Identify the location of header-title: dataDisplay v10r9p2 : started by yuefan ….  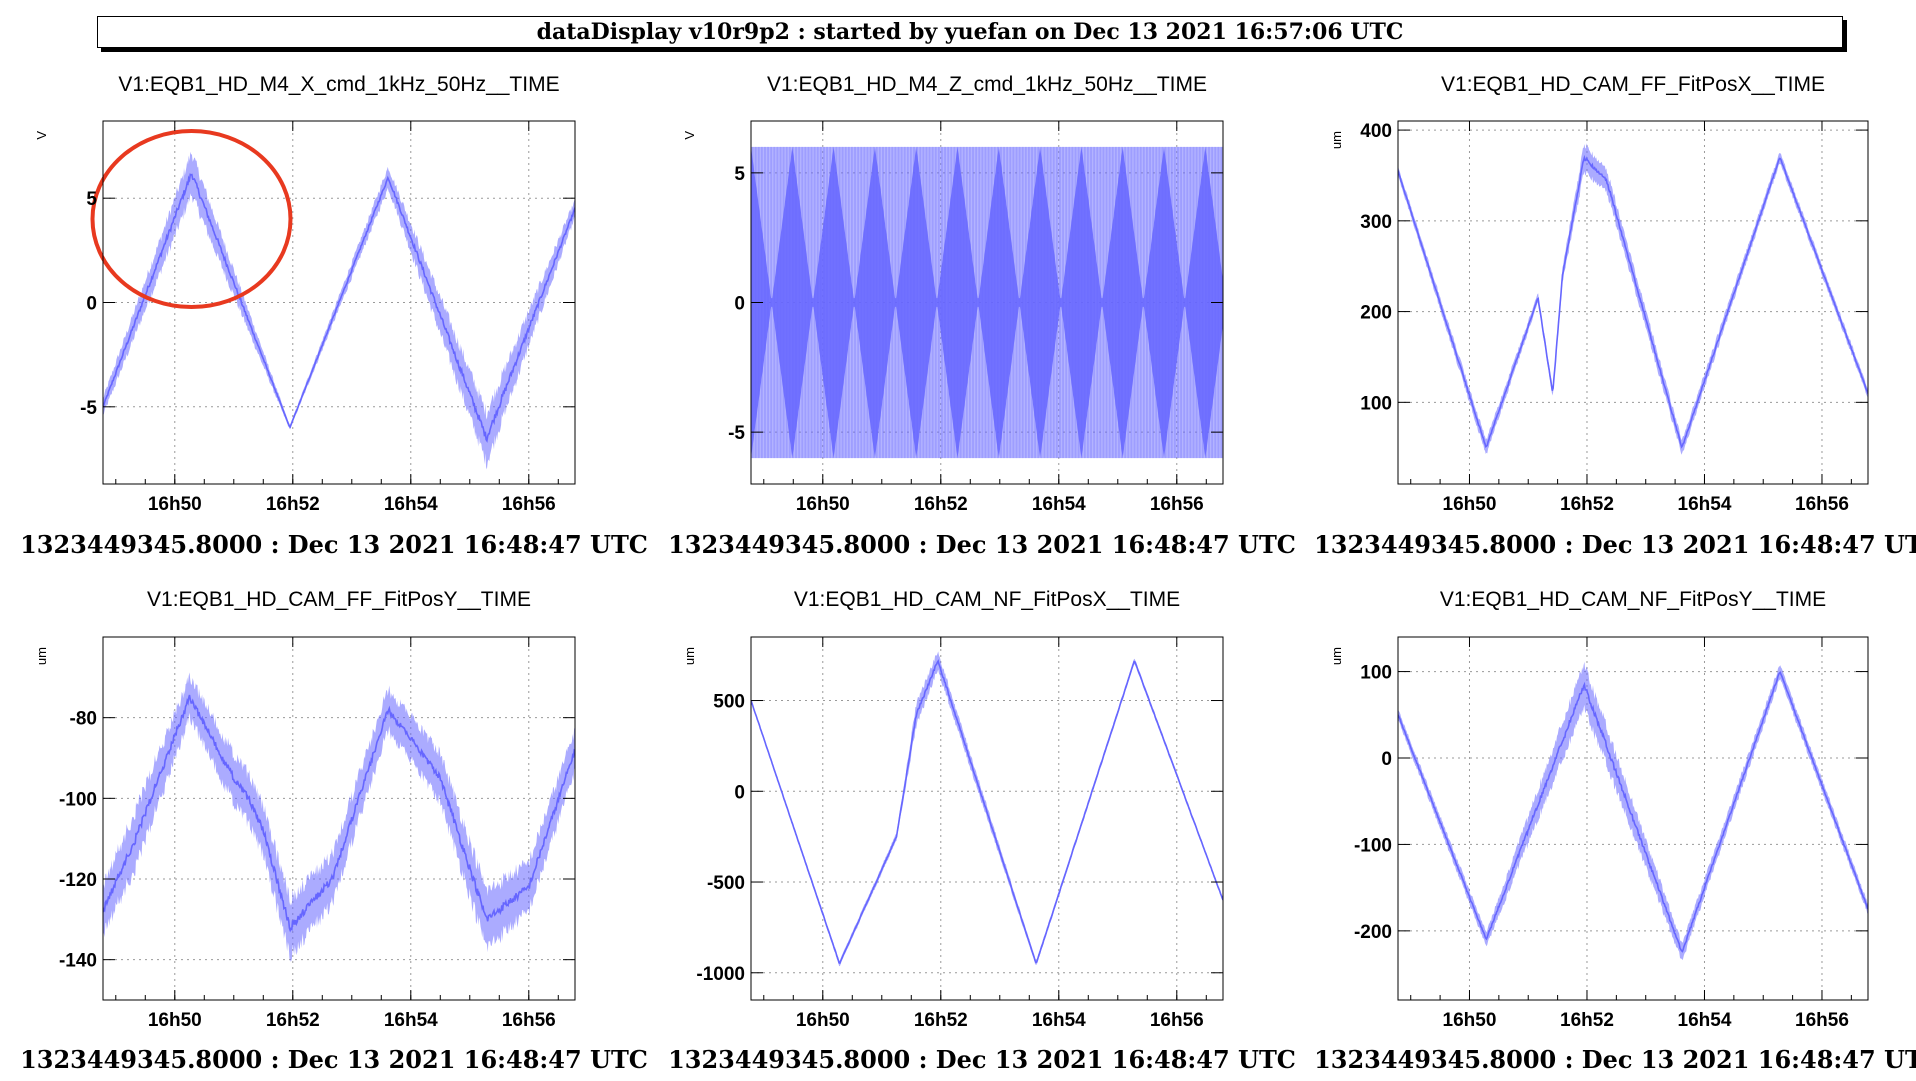
(970, 32).